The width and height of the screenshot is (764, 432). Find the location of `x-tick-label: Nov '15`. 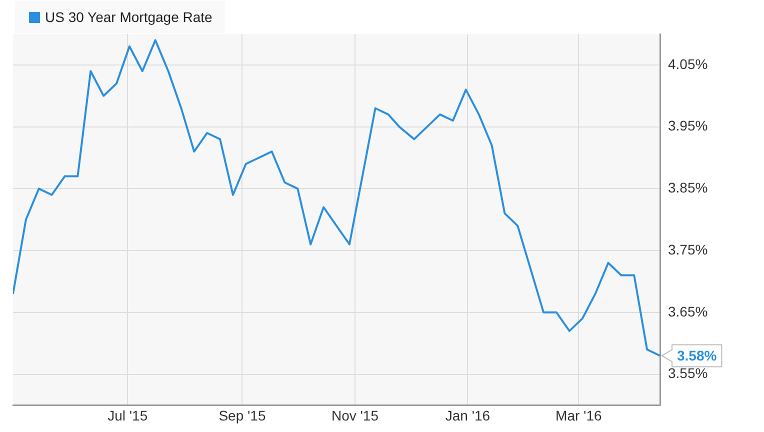

x-tick-label: Nov '15 is located at coordinates (355, 415).